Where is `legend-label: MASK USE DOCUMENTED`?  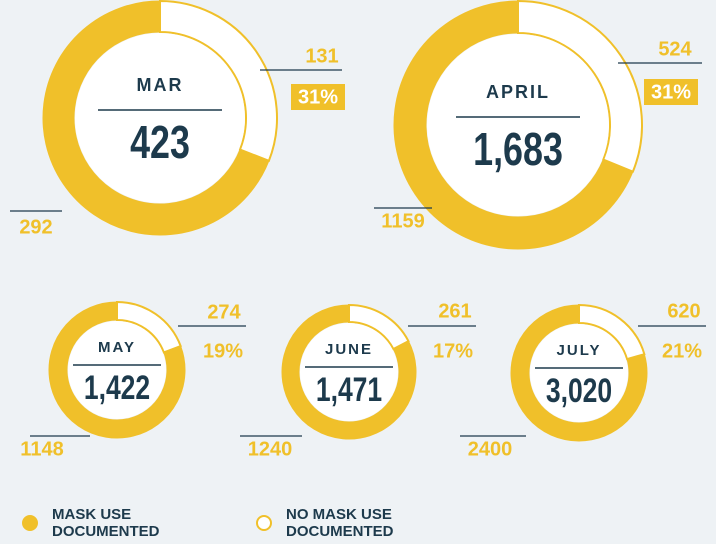 legend-label: MASK USE DOCUMENTED is located at coordinates (106, 523).